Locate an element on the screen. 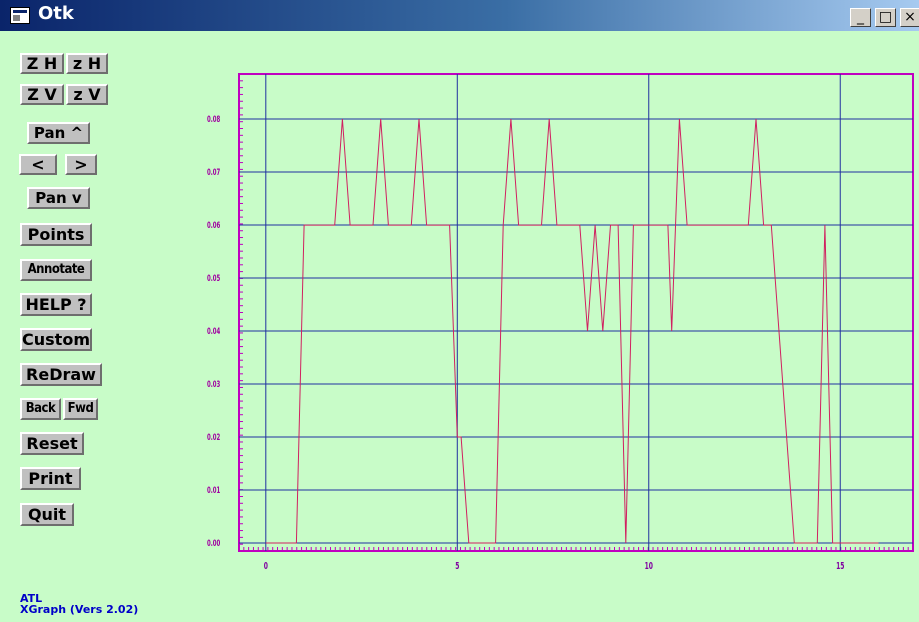  y-tick-label: 0.08 is located at coordinates (213, 119).